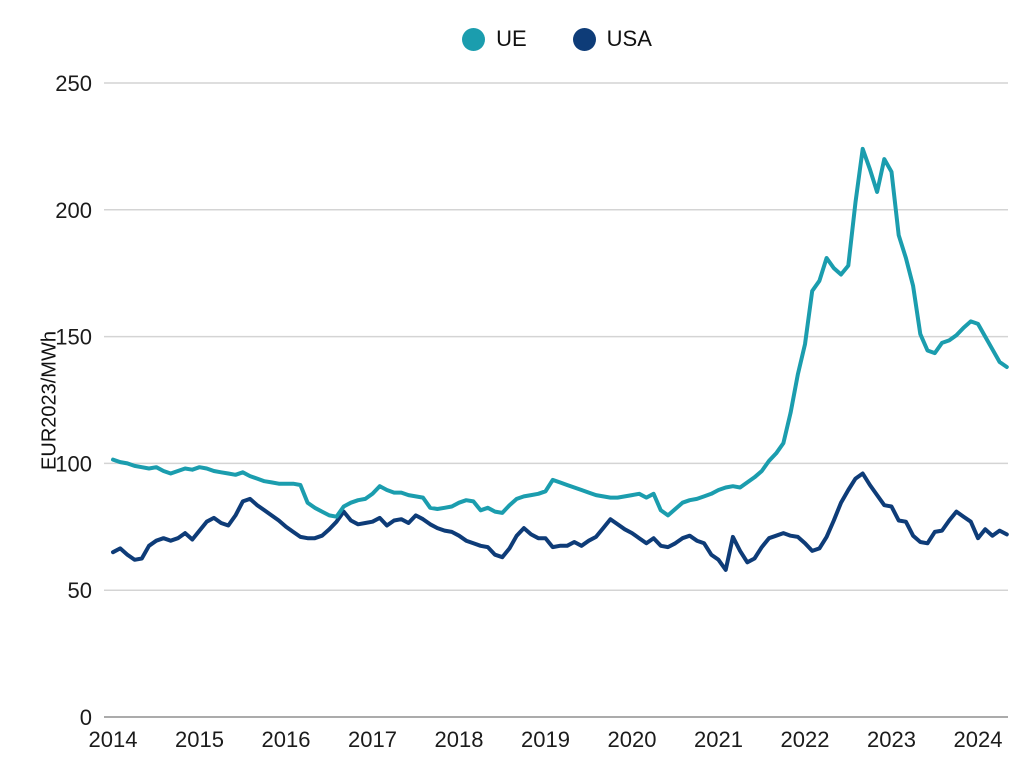 The width and height of the screenshot is (1024, 773). I want to click on y-tick-label: 50, so click(80, 590).